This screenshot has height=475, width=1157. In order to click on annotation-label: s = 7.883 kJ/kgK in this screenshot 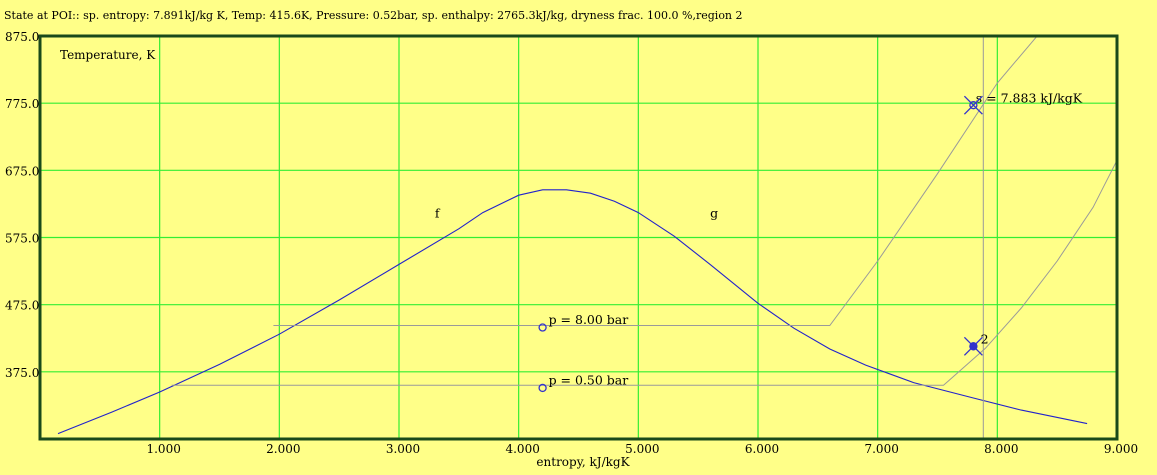, I will do `click(1029, 97)`.